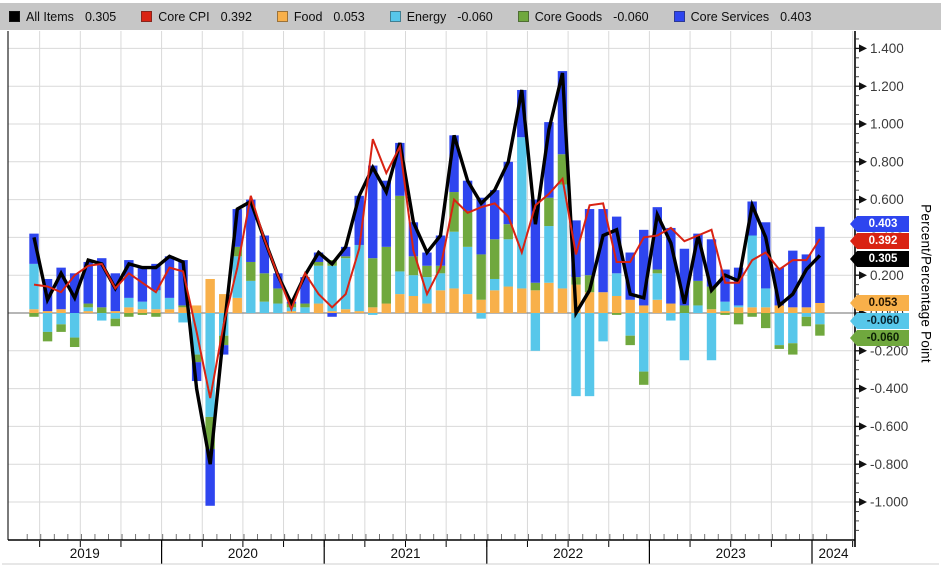 The image size is (941, 565). I want to click on legend-value: -0.060, so click(475, 16).